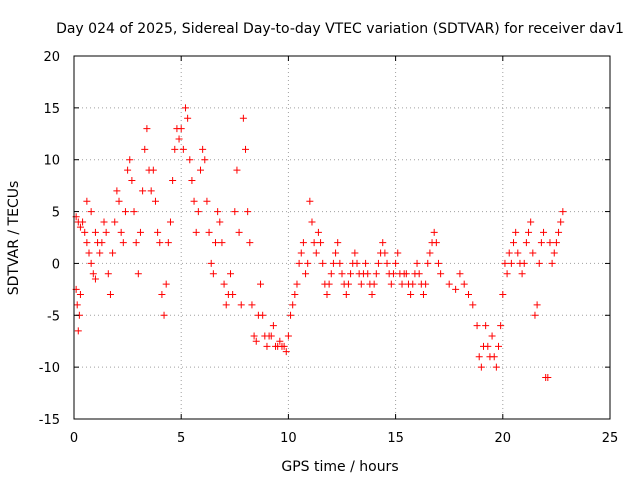  What do you see at coordinates (53, 316) in the screenshot?
I see `y-tick-label: -5` at bounding box center [53, 316].